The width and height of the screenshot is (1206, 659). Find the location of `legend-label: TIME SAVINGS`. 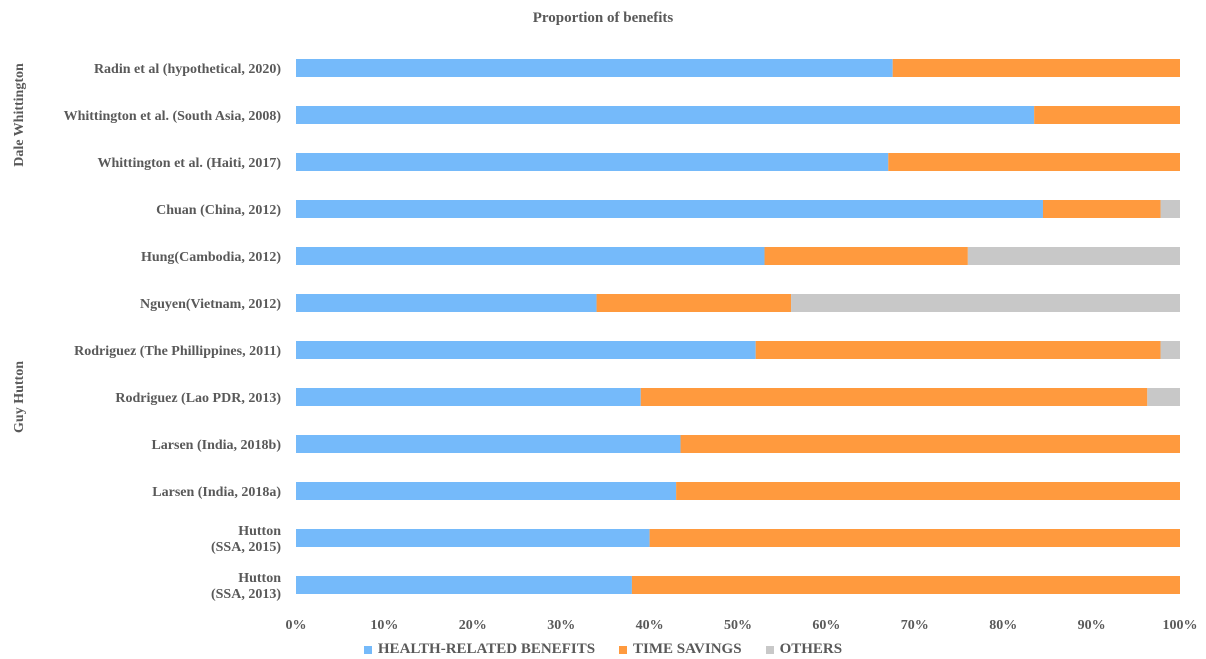

legend-label: TIME SAVINGS is located at coordinates (687, 649).